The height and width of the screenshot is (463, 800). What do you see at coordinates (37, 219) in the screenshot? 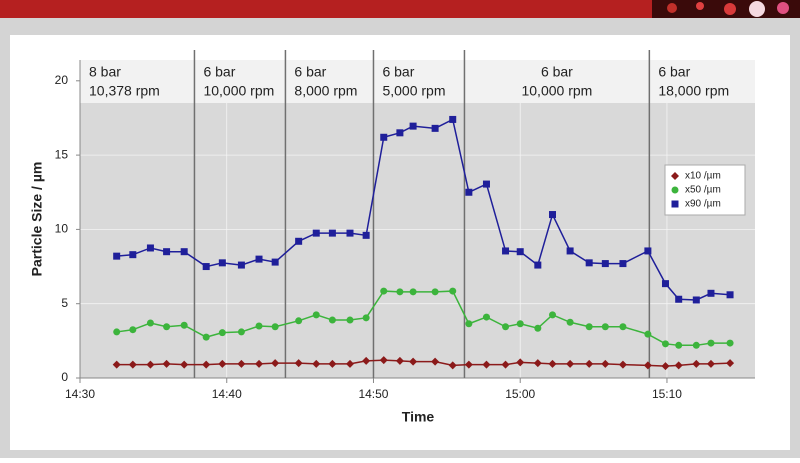
I see `y-axis-label: Particle Size / µm` at bounding box center [37, 219].